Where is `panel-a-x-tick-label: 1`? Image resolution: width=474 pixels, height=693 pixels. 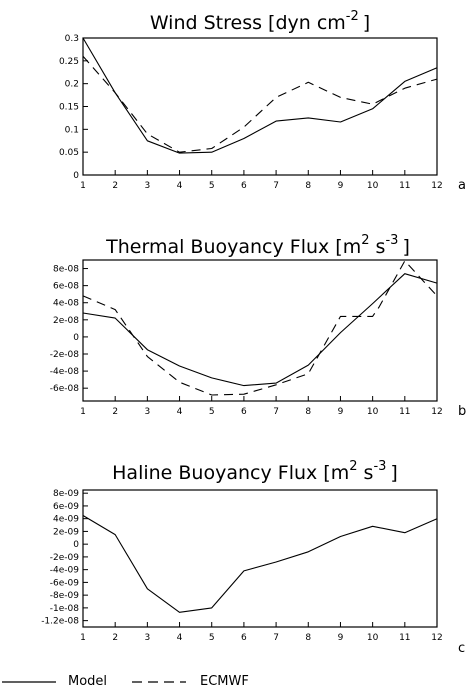
panel-a-x-tick-label: 1 is located at coordinates (83, 186).